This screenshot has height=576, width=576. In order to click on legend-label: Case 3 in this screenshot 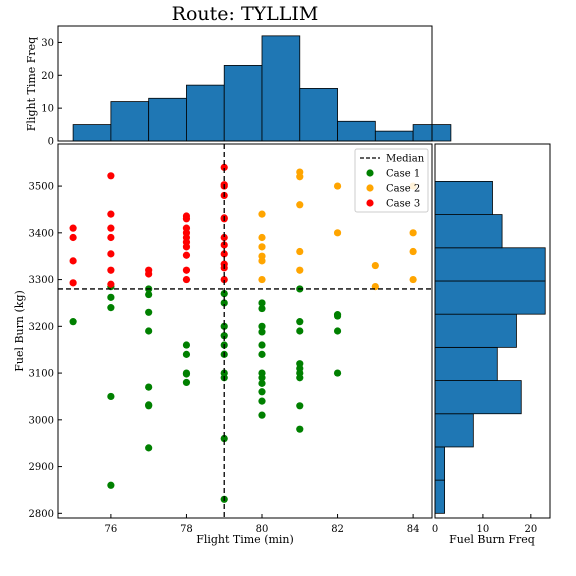, I will do `click(403, 204)`.